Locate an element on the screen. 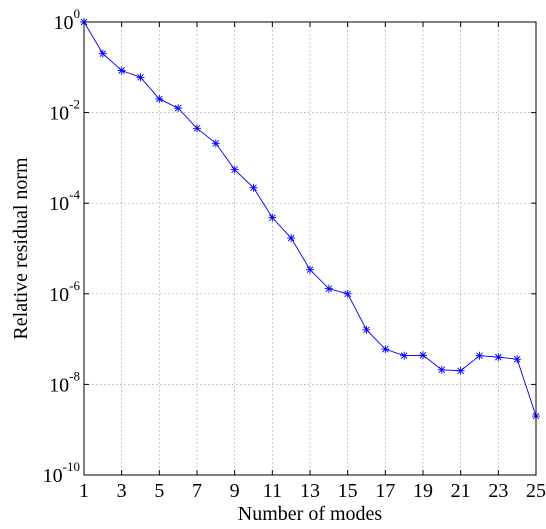 This screenshot has width=546, height=529. x-tick-label: 11 is located at coordinates (272, 491).